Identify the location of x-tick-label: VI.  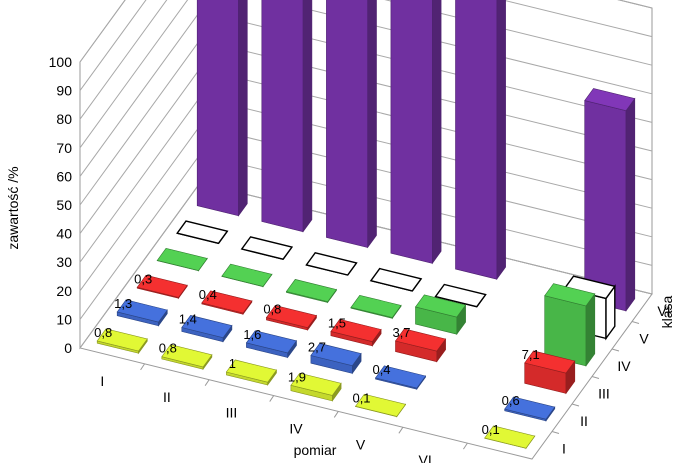
(425, 457).